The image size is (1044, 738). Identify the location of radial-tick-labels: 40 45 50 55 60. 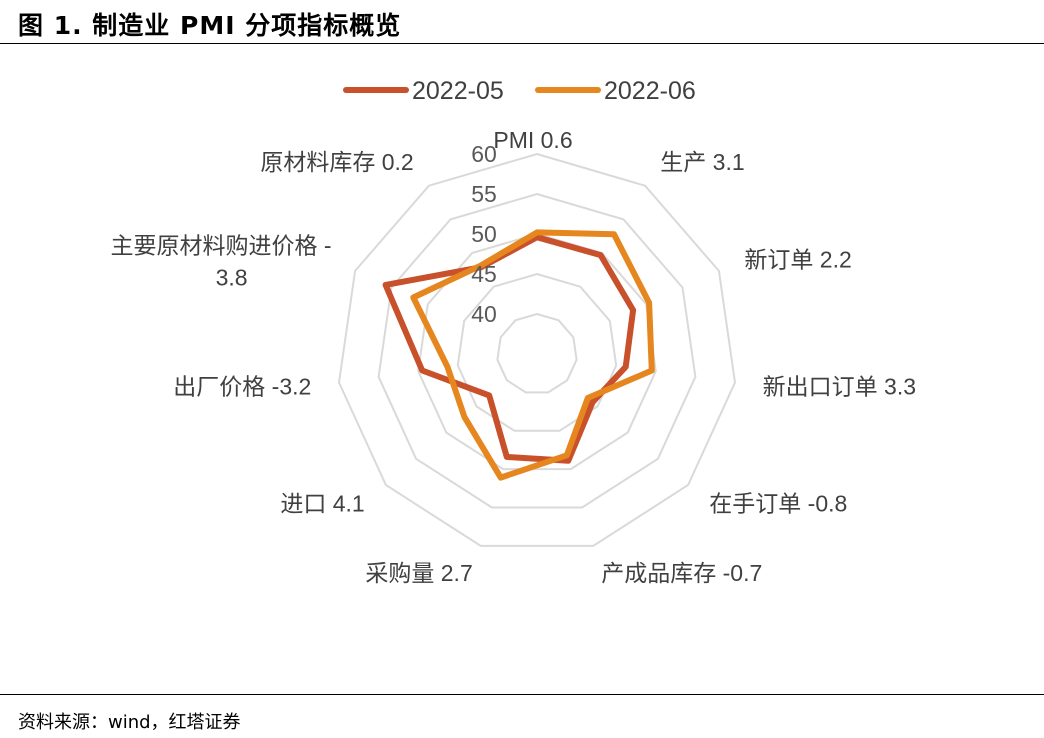
(484, 234).